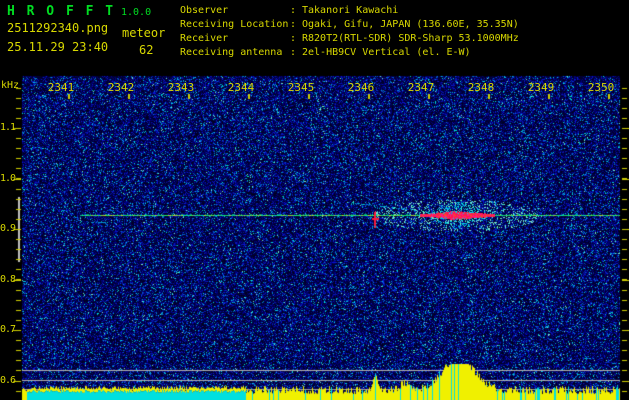  Describe the element at coordinates (121, 87) in the screenshot. I see `time-tick-label: 2342` at that location.